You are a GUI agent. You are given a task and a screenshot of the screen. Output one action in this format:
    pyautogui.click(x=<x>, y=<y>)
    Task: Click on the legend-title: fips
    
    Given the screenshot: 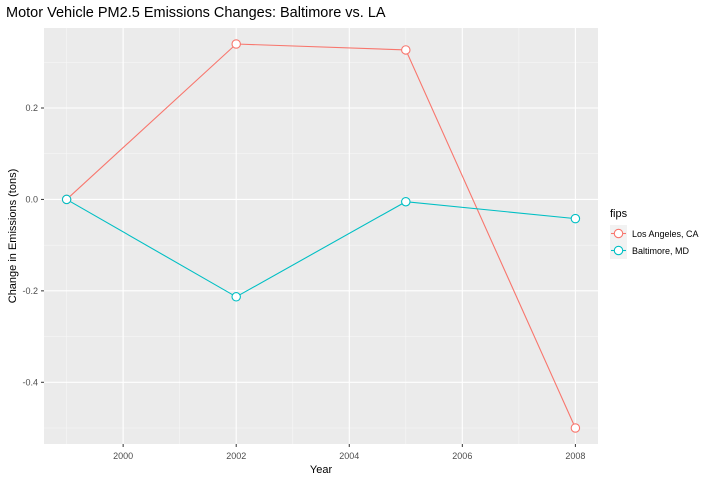 What is the action you would take?
    pyautogui.click(x=619, y=214)
    